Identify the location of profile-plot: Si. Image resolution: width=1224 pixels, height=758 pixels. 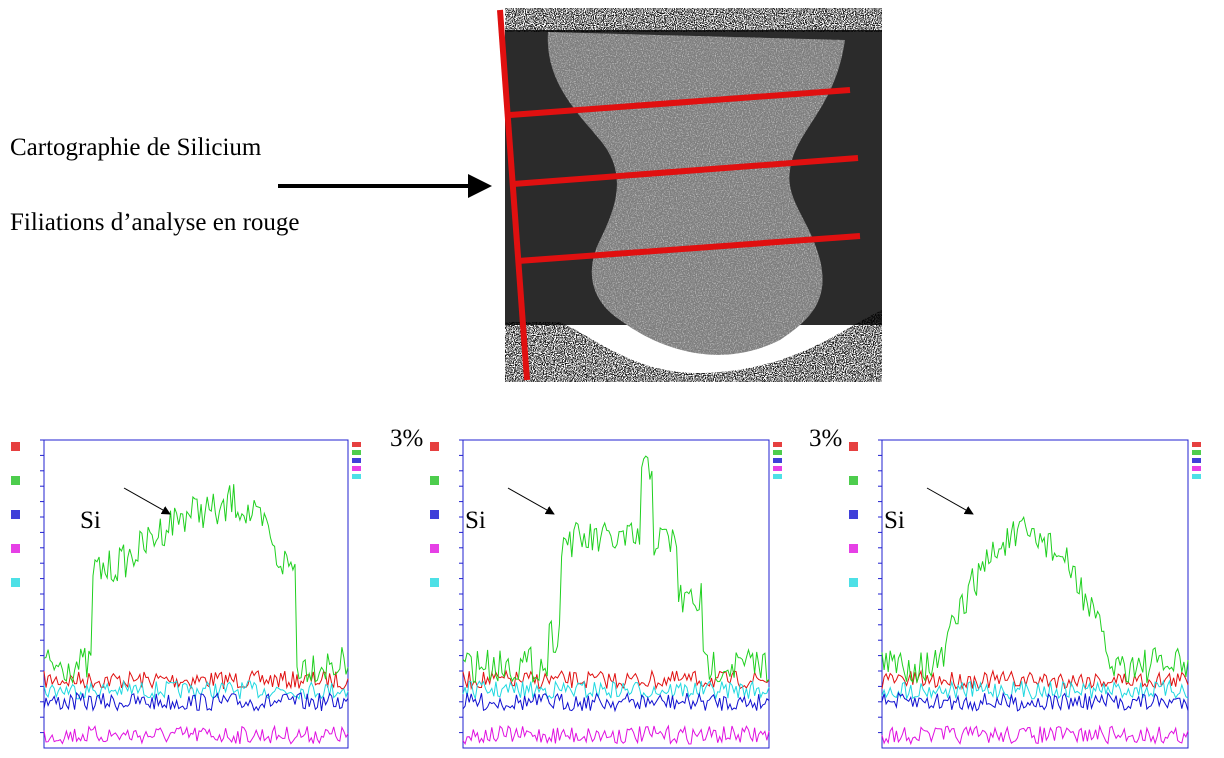
(186, 594).